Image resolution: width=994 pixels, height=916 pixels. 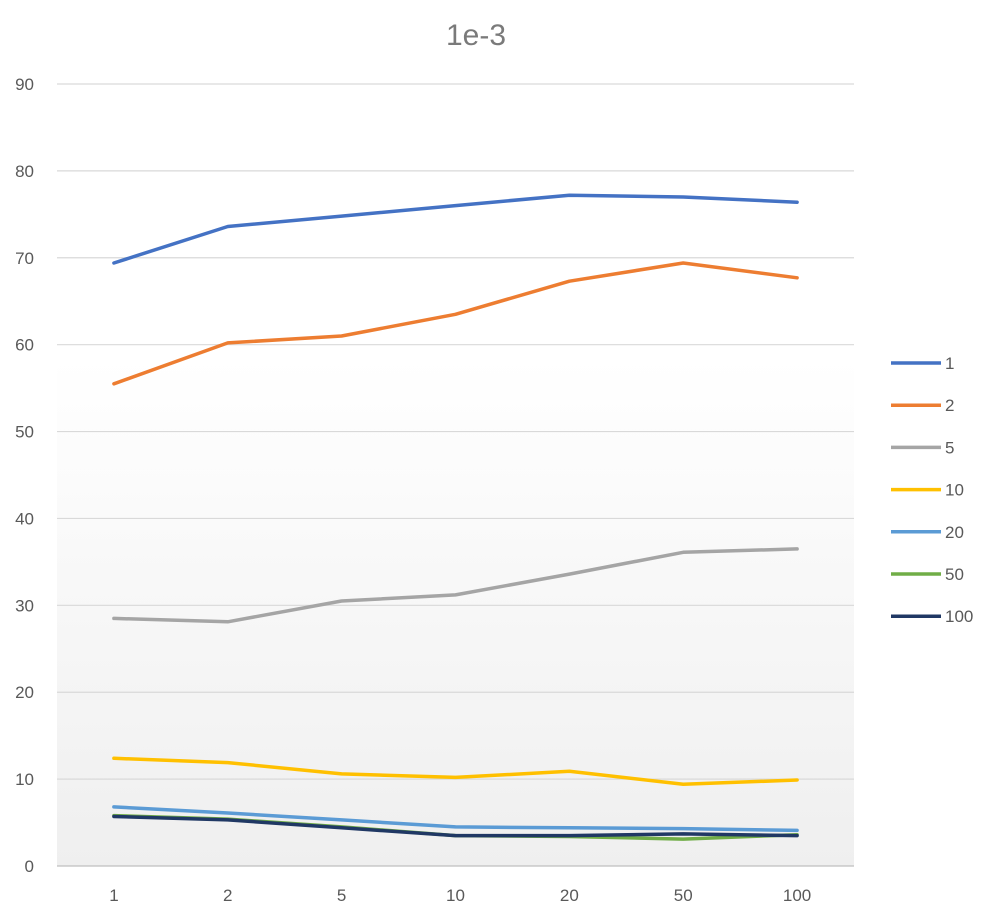 I want to click on x-tick-label: 1, so click(x=113, y=895).